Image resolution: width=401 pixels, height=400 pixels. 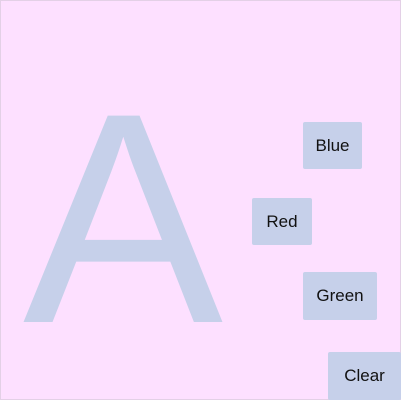 What do you see at coordinates (340, 296) in the screenshot?
I see `green-button: Green` at bounding box center [340, 296].